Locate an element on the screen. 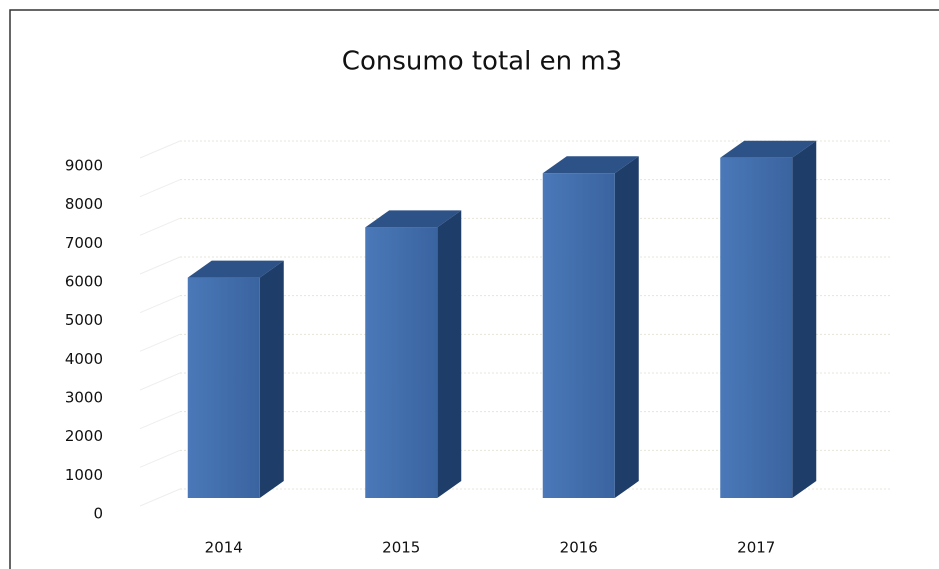  y-tick-label: 5000 is located at coordinates (84, 320).